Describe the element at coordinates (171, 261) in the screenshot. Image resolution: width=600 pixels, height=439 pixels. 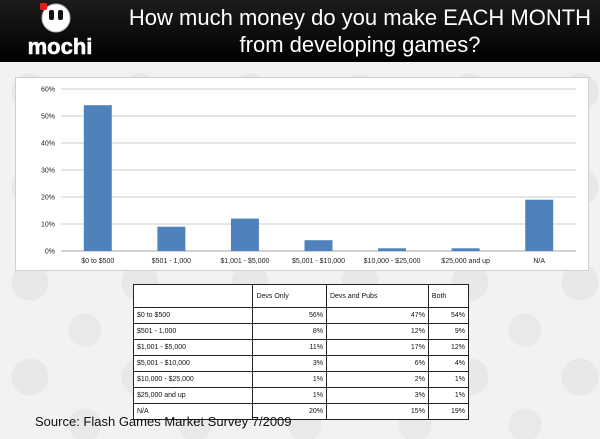
I see `x-tick-label: $501 - 1,000` at that location.